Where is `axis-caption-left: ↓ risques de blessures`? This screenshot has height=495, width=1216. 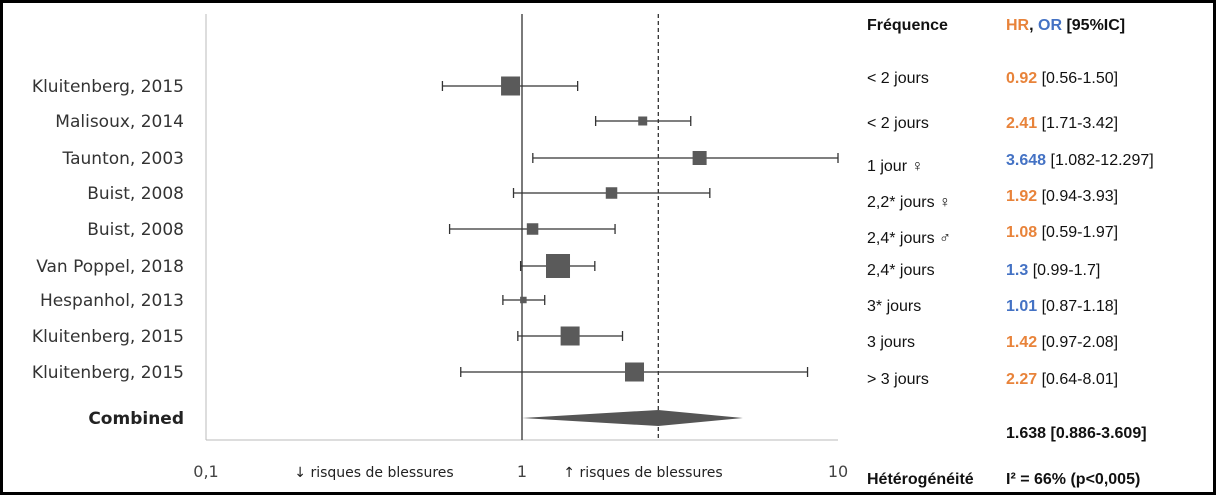
axis-caption-left: ↓ risques de blessures is located at coordinates (373, 473).